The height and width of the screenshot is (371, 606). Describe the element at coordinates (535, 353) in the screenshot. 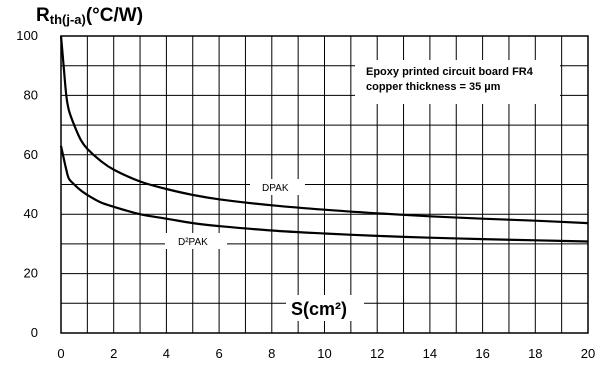

I see `x-tick-label: 18` at that location.